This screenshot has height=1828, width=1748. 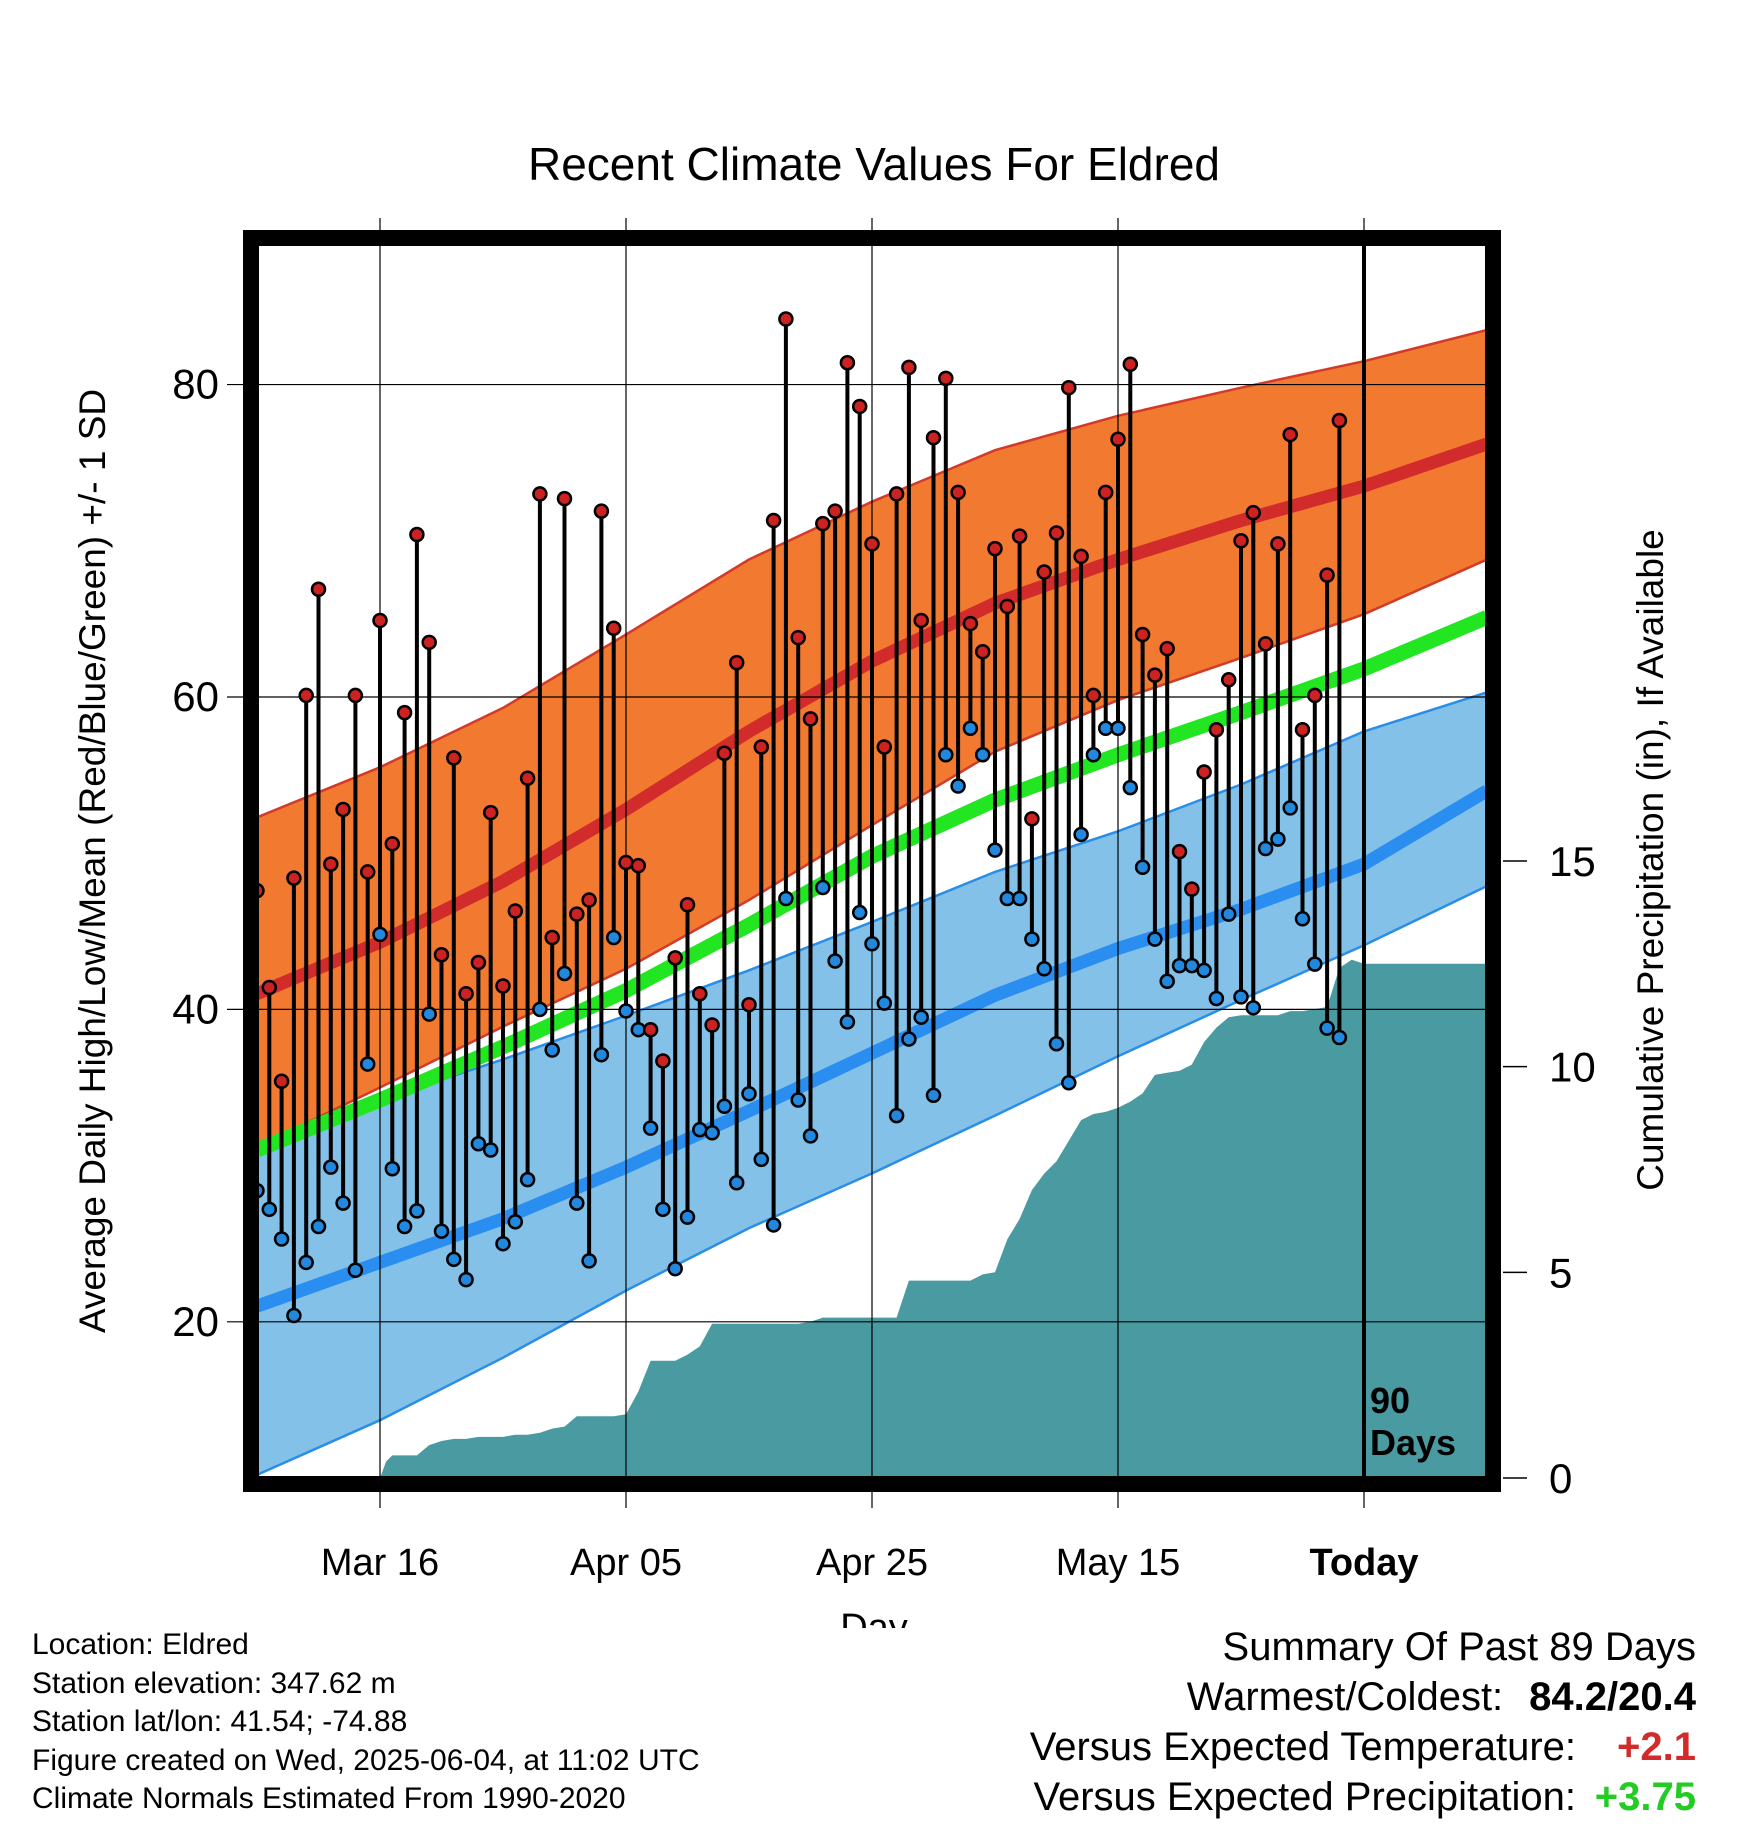 I want to click on precip-label: Versus Expected Precipitation:, so click(x=1304, y=1797).